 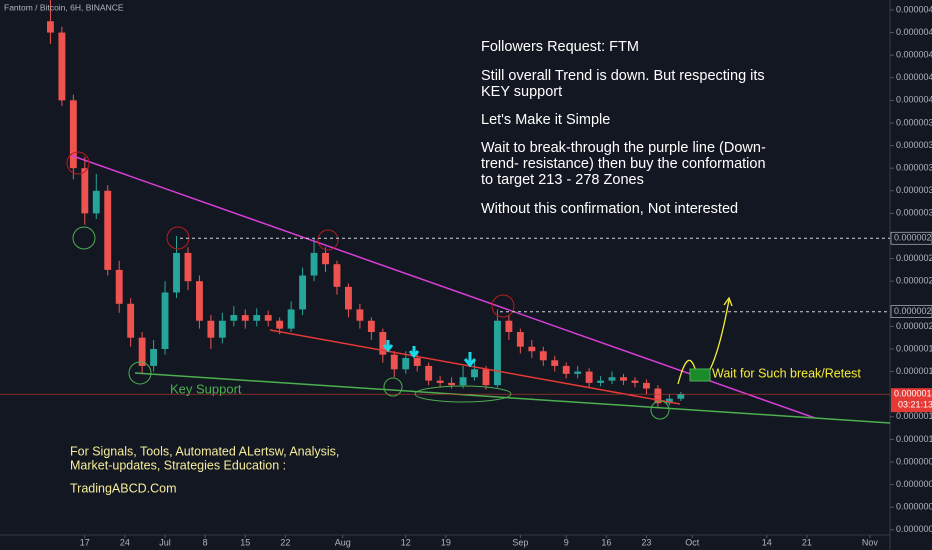 What do you see at coordinates (64, 7) in the screenshot?
I see `chart-title: Fantom / Bitcoin, 6H, BINANCE` at bounding box center [64, 7].